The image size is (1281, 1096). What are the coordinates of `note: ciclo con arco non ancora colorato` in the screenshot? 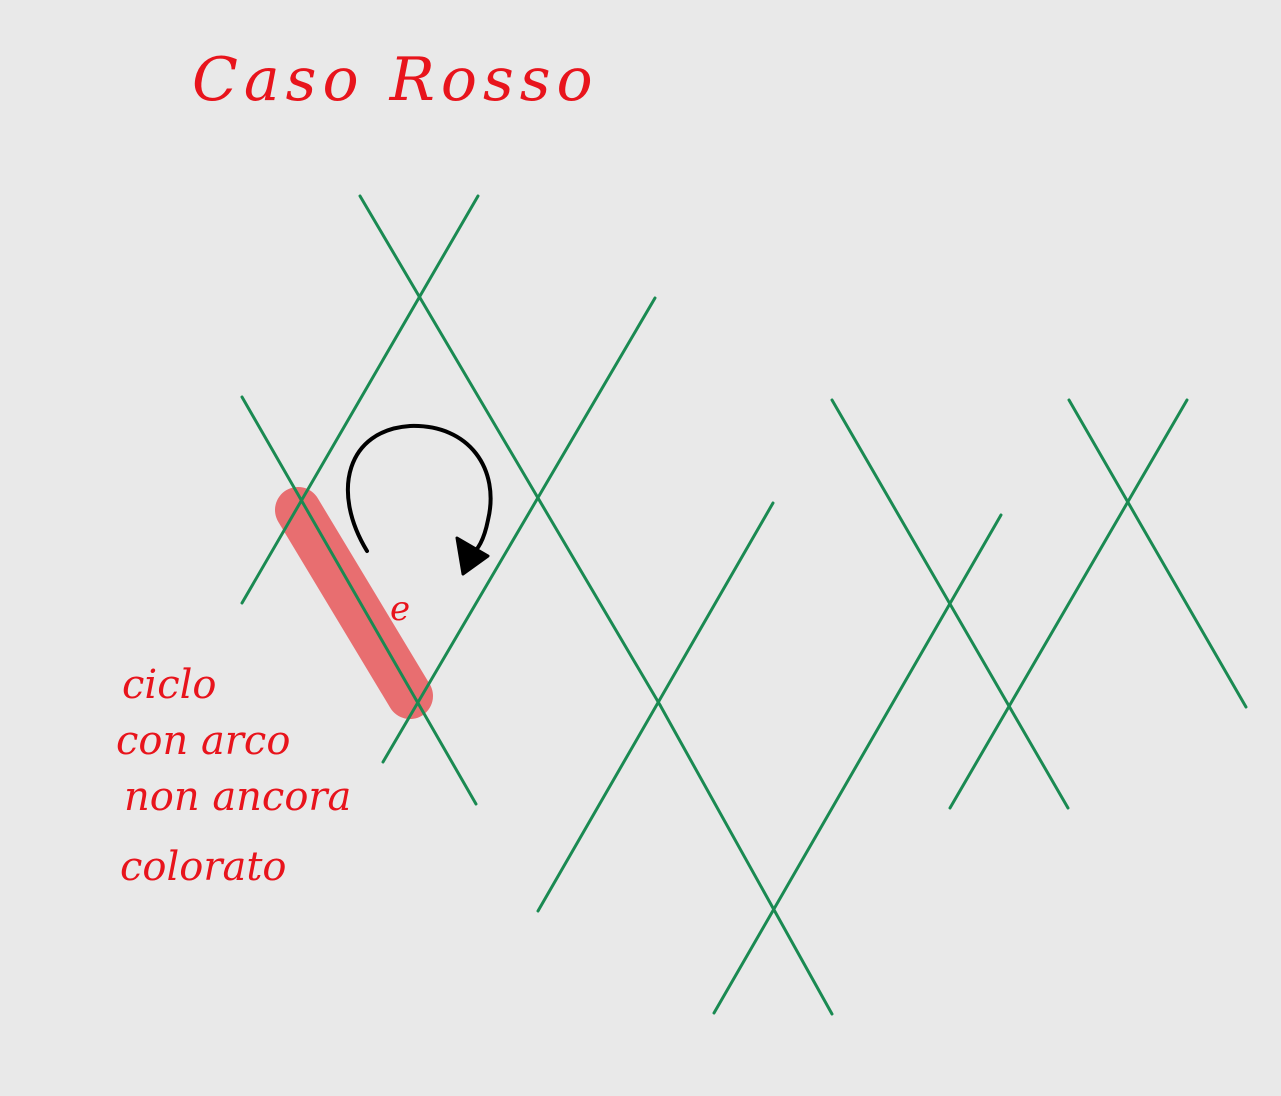 It's located at (233, 776).